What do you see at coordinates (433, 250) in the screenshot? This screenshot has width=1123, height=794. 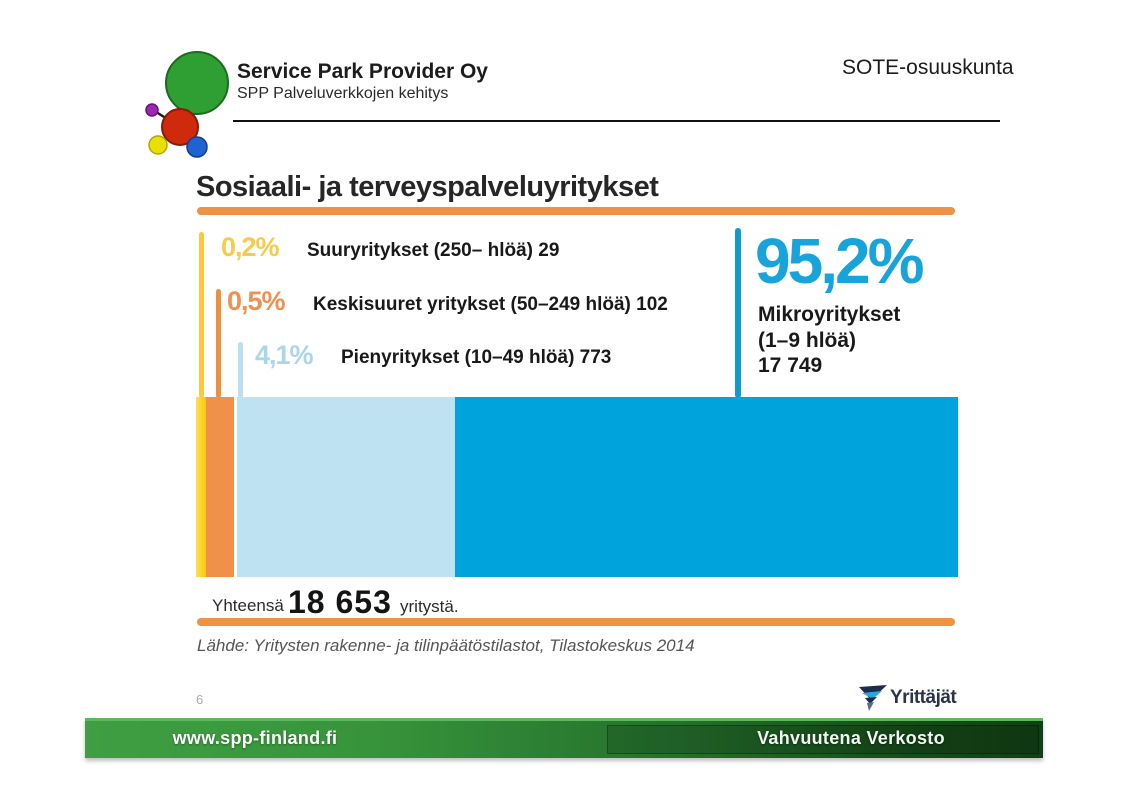 I see `label-suuryritykset: Suuryritykset (250– hlöä) 29` at bounding box center [433, 250].